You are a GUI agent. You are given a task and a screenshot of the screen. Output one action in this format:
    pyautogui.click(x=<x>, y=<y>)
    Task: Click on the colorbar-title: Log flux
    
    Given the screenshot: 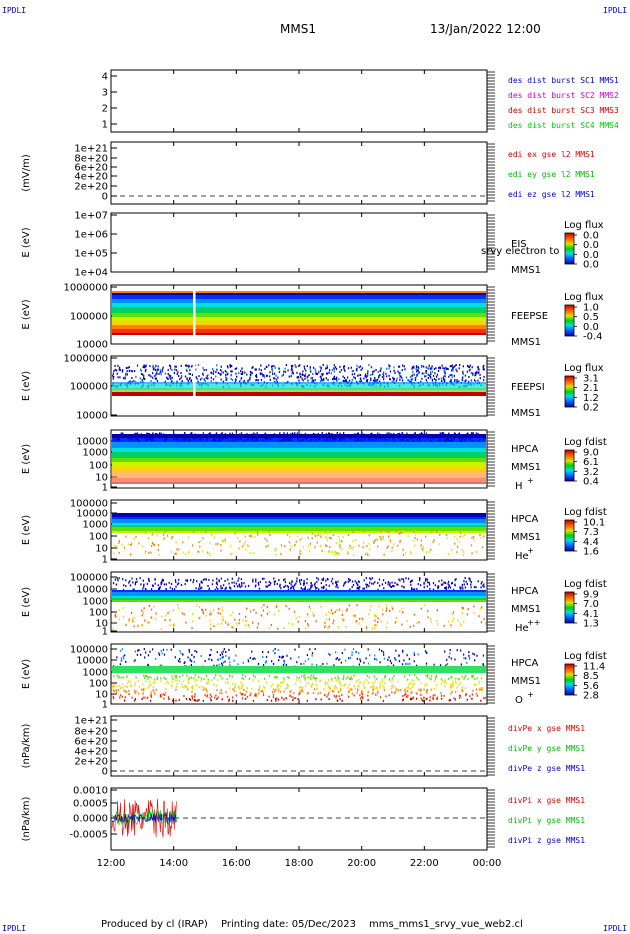 What is the action you would take?
    pyautogui.click(x=584, y=368)
    